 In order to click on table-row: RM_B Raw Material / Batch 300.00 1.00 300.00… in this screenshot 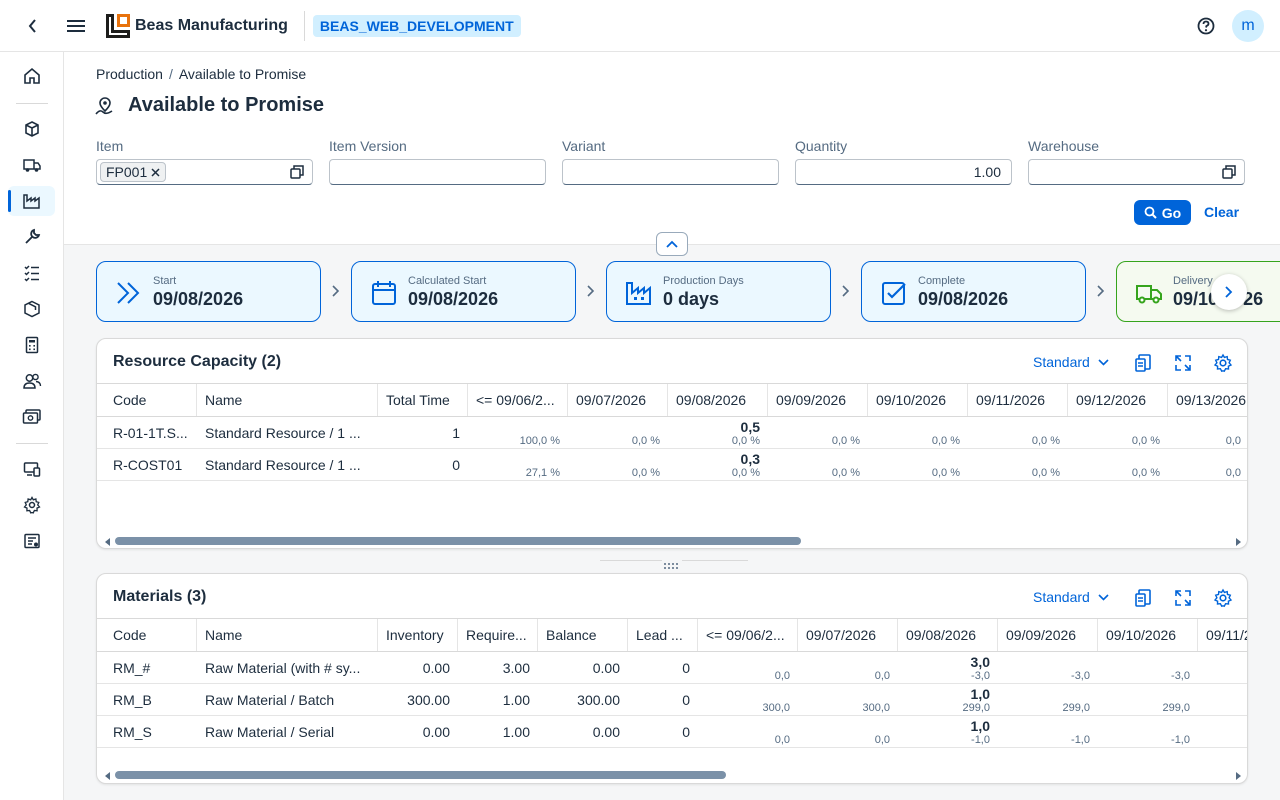, I will do `click(672, 700)`.